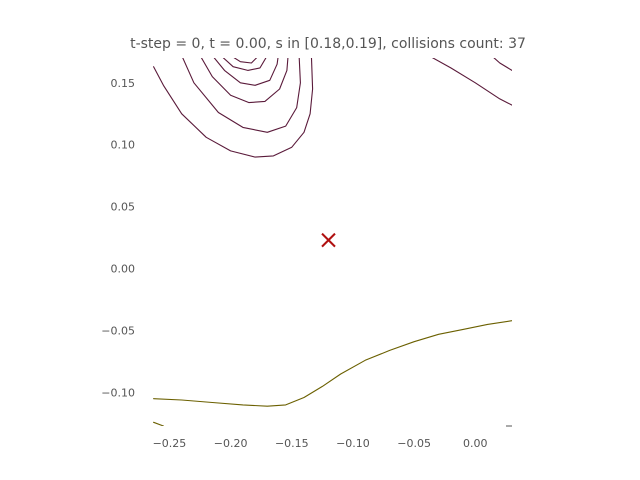 This screenshot has width=640, height=480. I want to click on y-tick-label: 0.10, so click(123, 145).